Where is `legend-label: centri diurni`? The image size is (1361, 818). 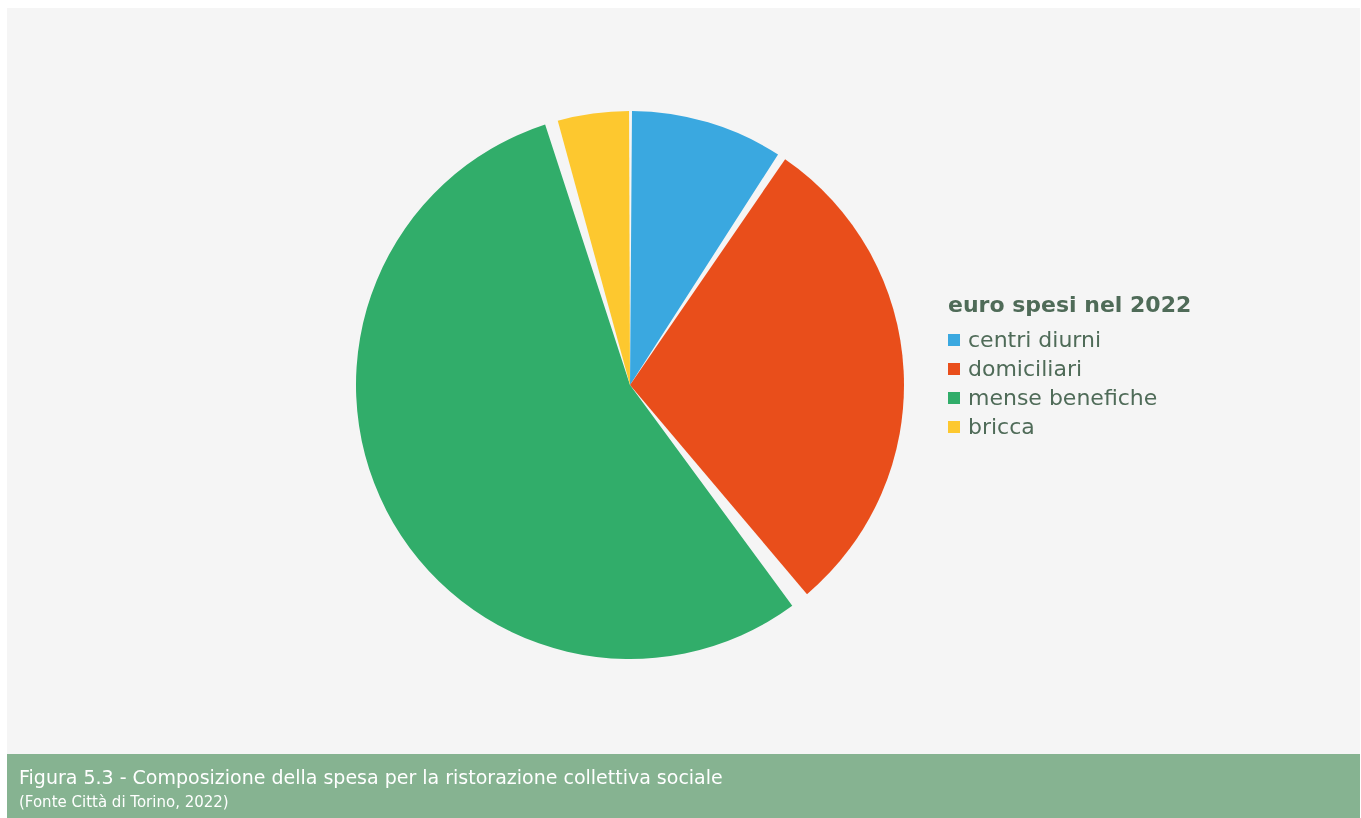
legend-label: centri diurni is located at coordinates (1035, 340).